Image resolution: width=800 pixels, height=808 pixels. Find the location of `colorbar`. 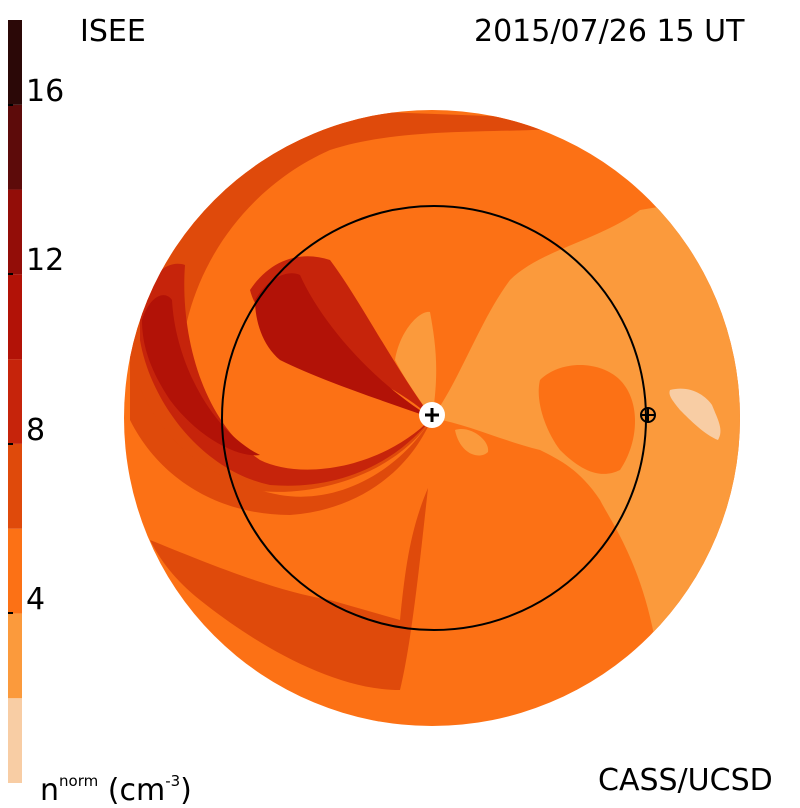

colorbar is located at coordinates (15, 401).